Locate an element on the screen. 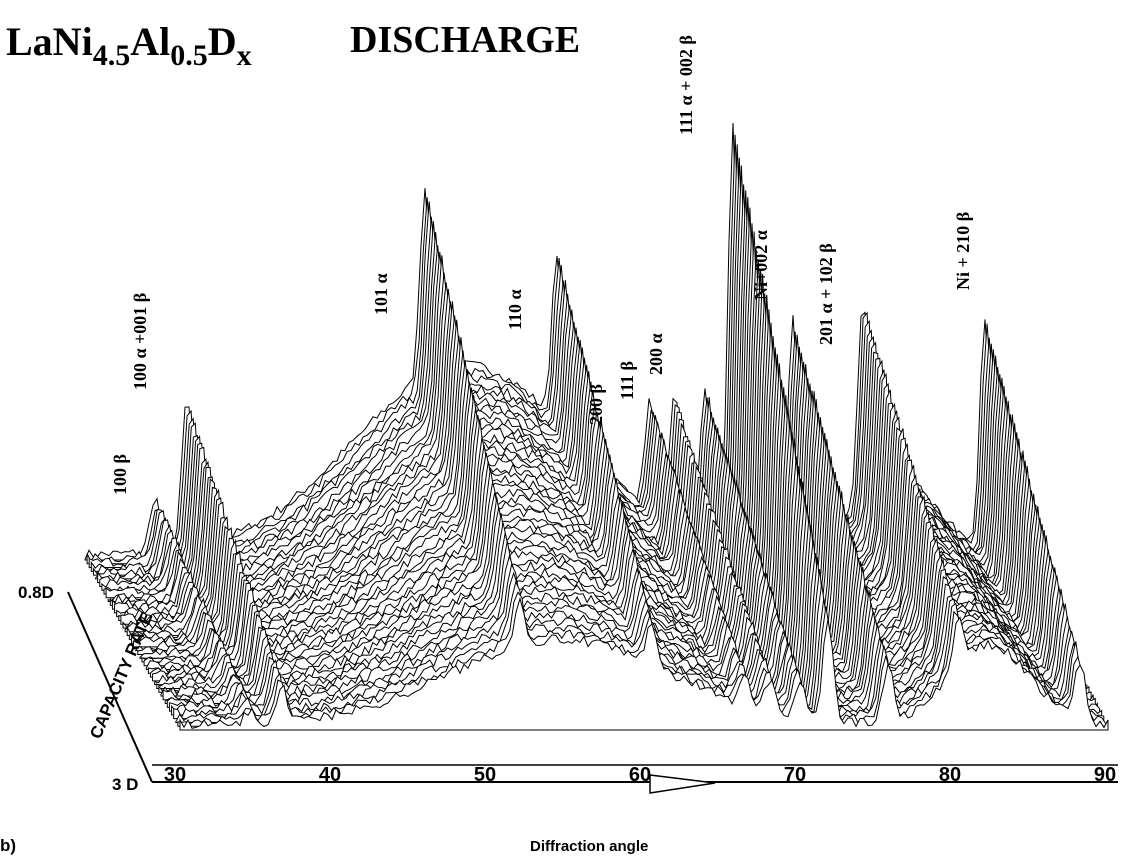 This screenshot has height=868, width=1125. title: DISCHARGE is located at coordinates (465, 40).